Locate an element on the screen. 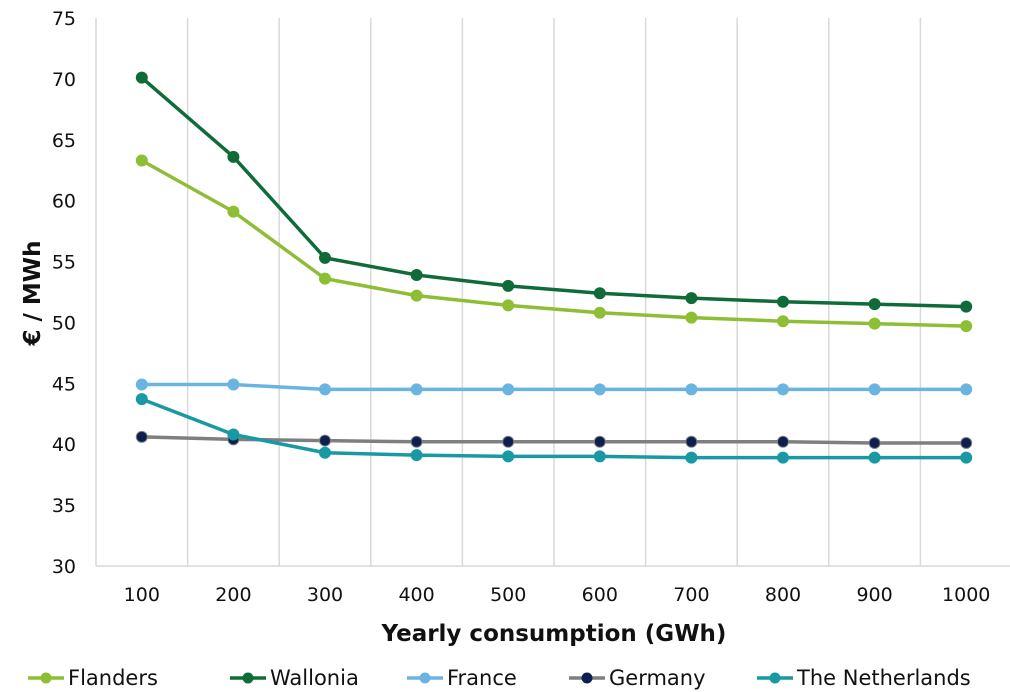  x-axis-ticks: 100 200 300 400 500 600 700 800 900 1000 is located at coordinates (557, 595).